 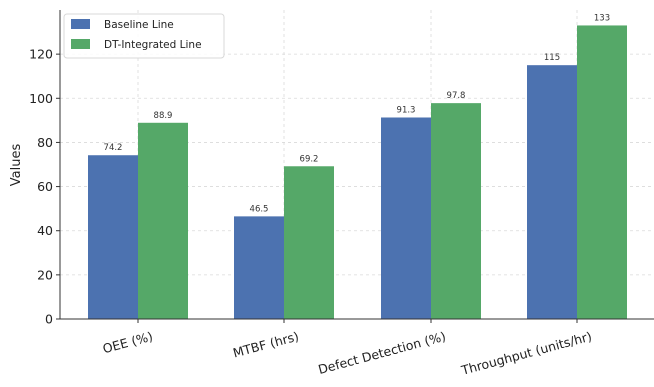 What do you see at coordinates (45, 142) in the screenshot?
I see `y-tick-label-80: 80` at bounding box center [45, 142].